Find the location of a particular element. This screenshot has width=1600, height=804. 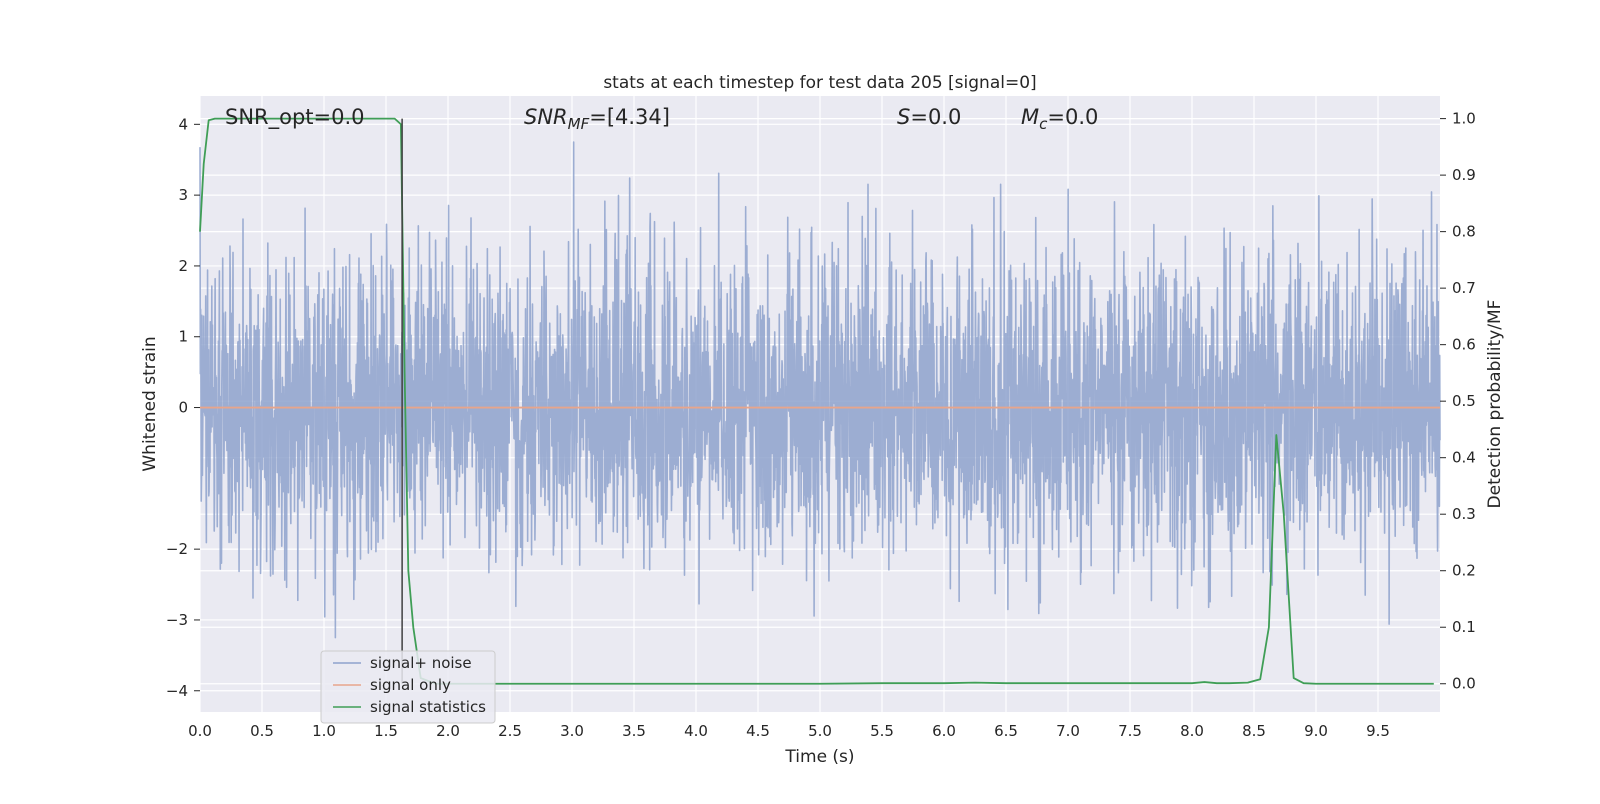

y-tick-label-right: 0.5 is located at coordinates (1464, 401).